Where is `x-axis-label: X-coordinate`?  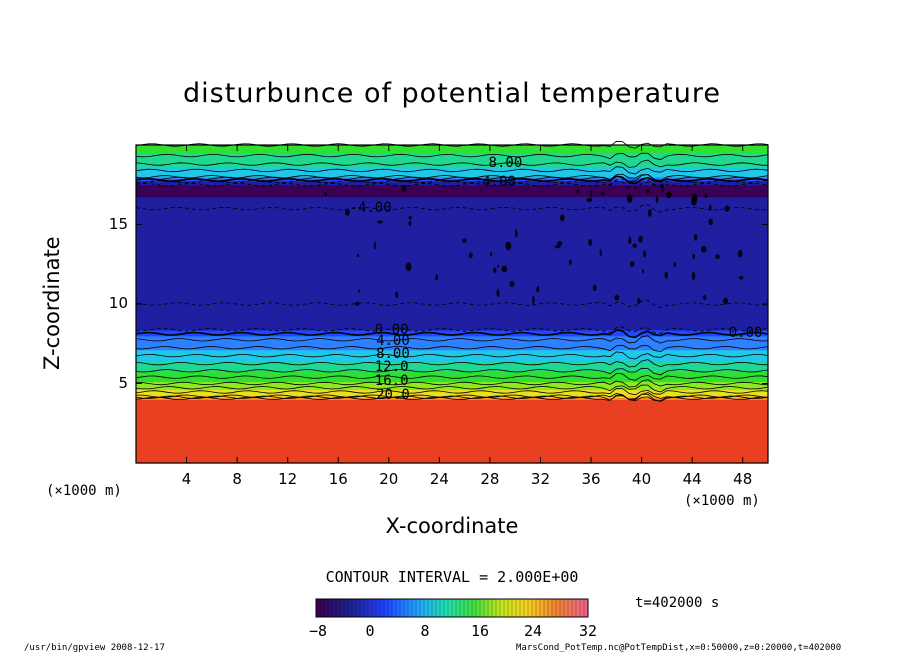
x-axis-label: X-coordinate is located at coordinates (452, 526).